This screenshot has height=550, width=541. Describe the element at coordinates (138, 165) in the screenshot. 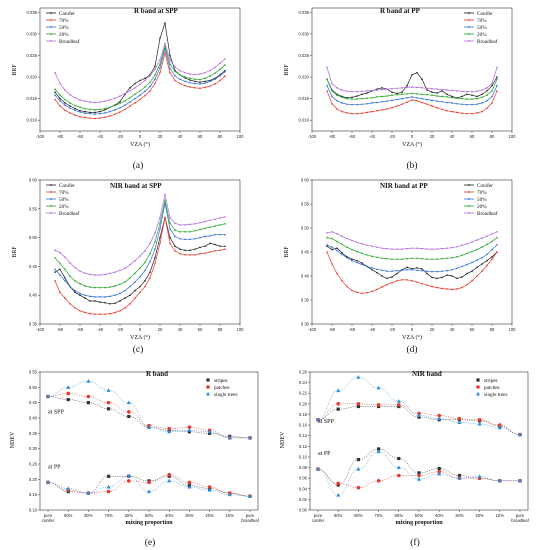

I see `panel-label: (a)` at that location.